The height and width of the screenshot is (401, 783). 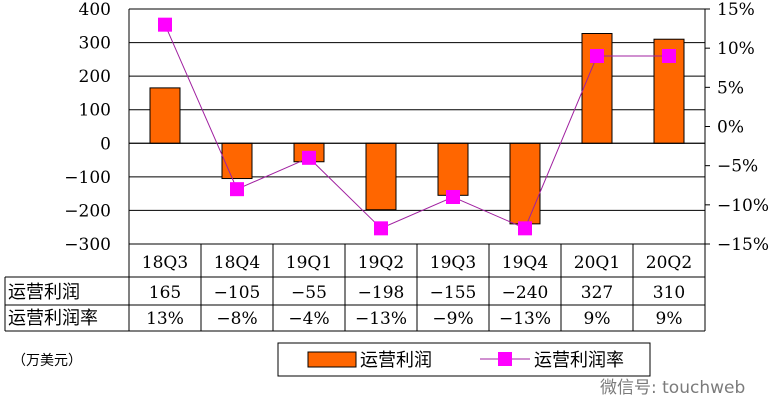 What do you see at coordinates (736, 10) in the screenshot?
I see `right-tick-label: 15%` at bounding box center [736, 10].